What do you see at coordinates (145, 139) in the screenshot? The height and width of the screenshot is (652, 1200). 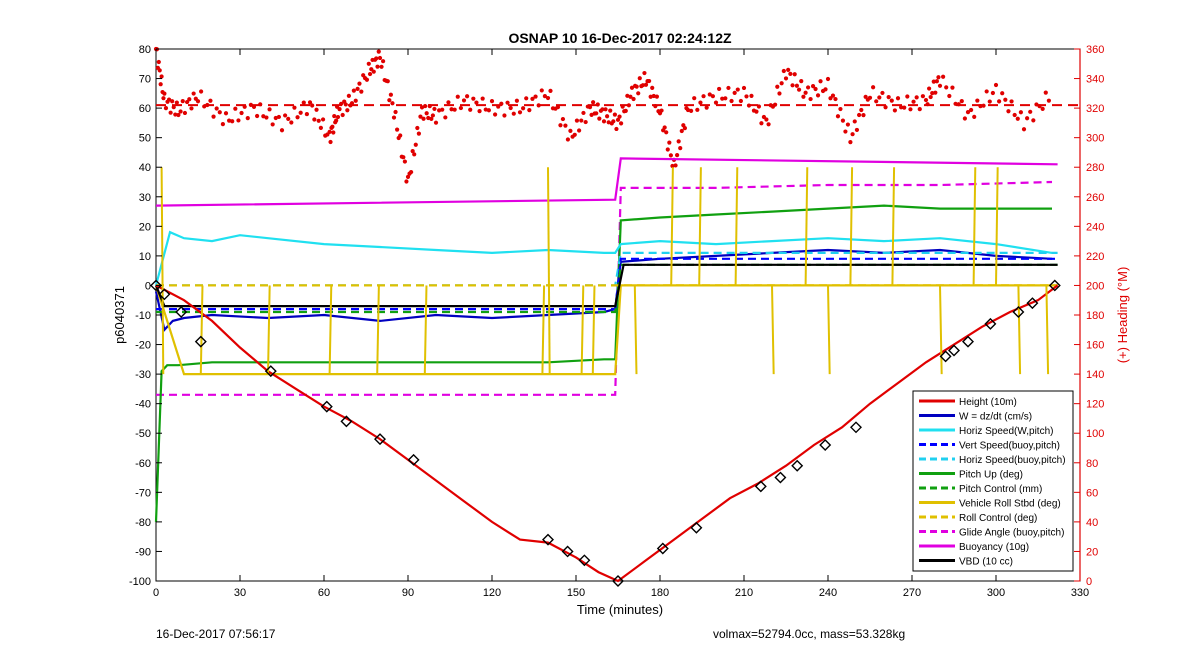 I see `y-tick-label: 50` at bounding box center [145, 139].